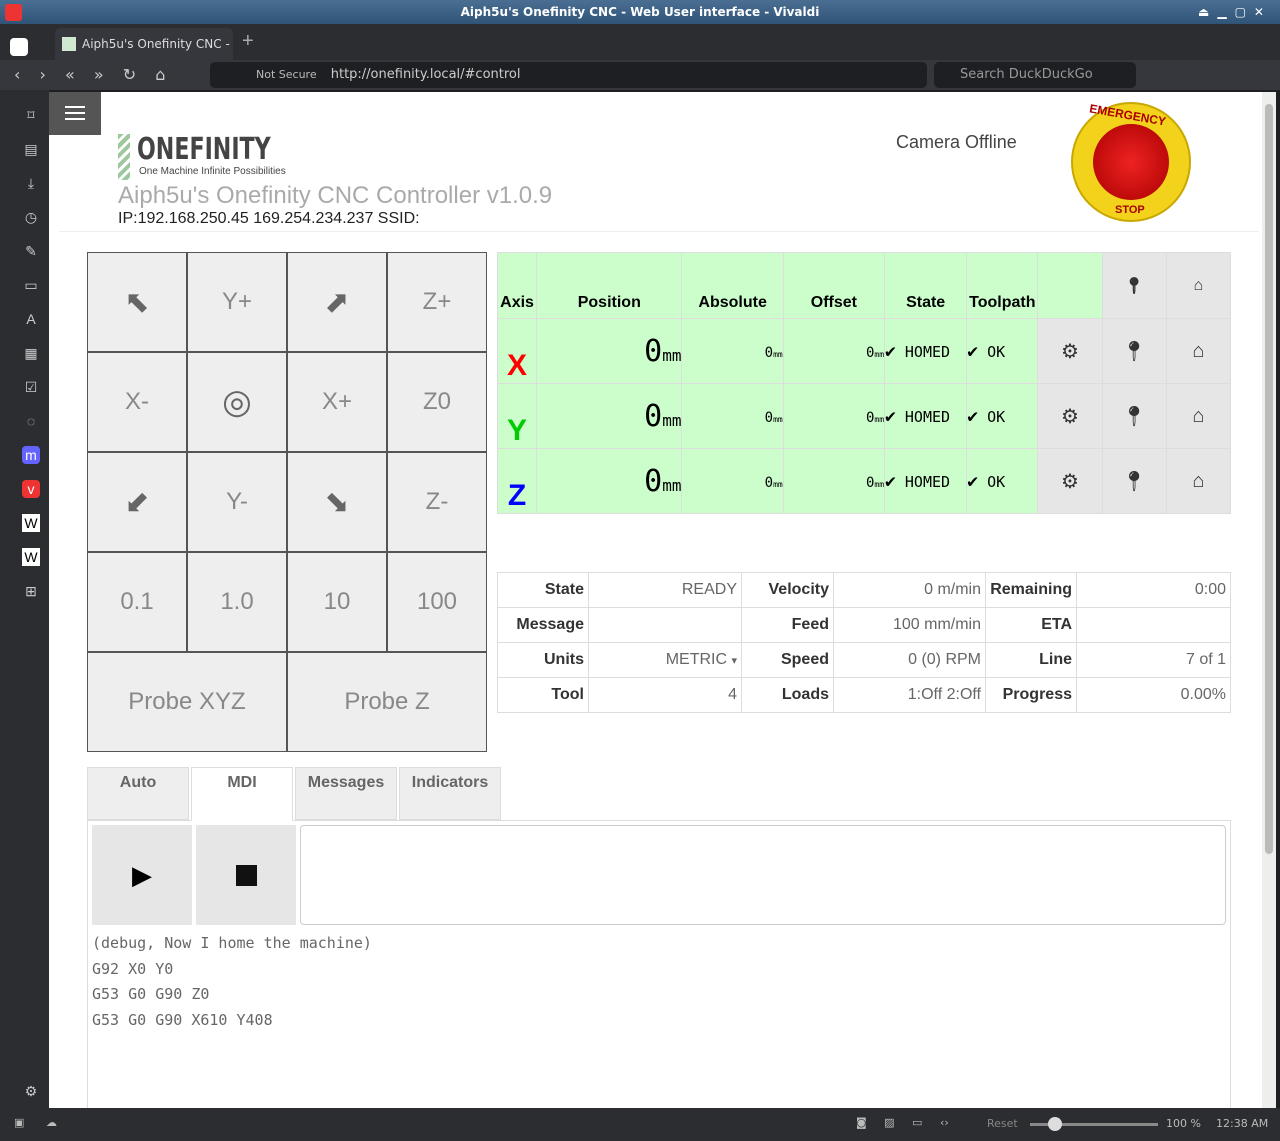 This screenshot has width=1280, height=1141. I want to click on probe-xyz-button: Probe XYZ, so click(187, 702).